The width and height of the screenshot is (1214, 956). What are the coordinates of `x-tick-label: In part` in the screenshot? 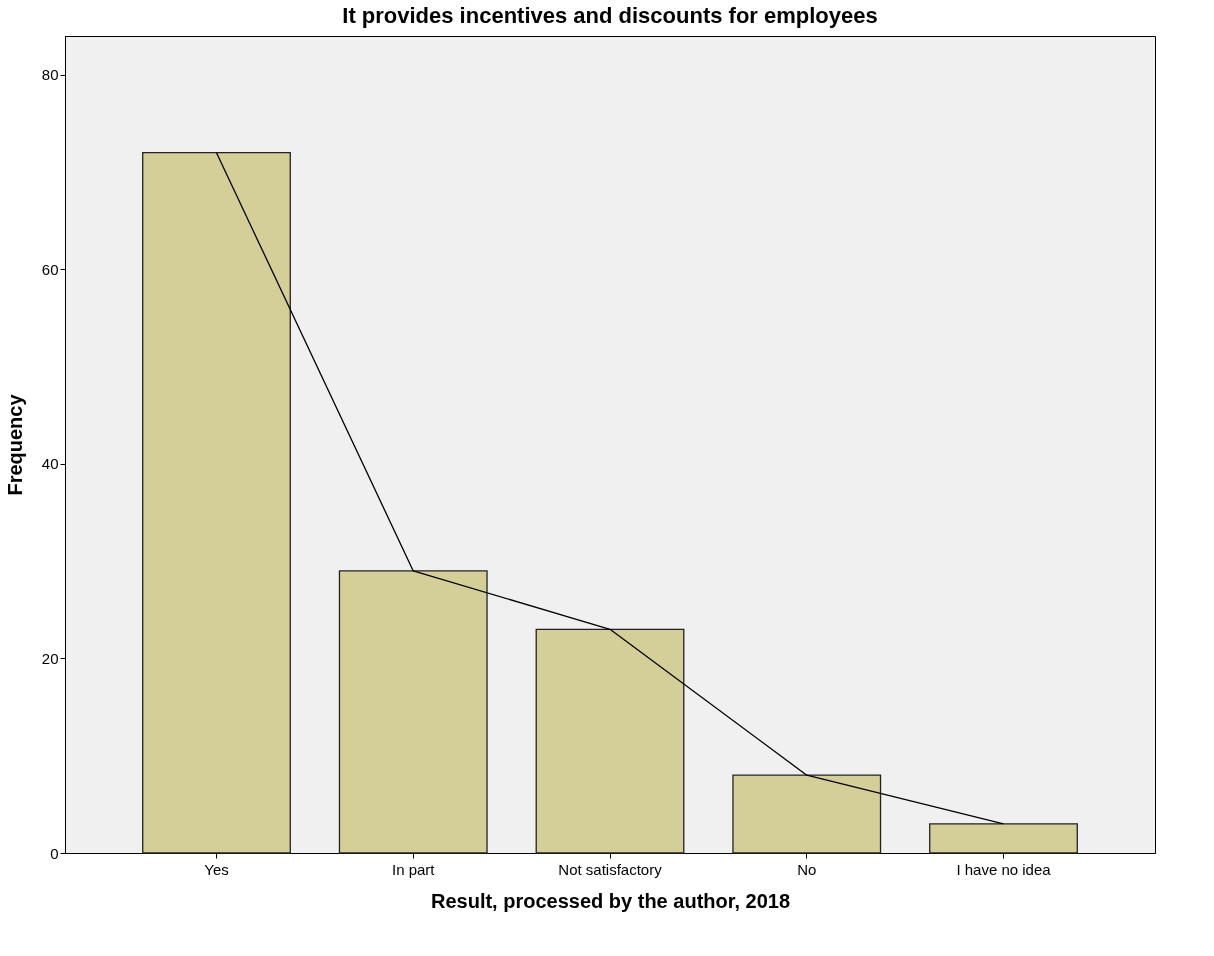 It's located at (413, 869).